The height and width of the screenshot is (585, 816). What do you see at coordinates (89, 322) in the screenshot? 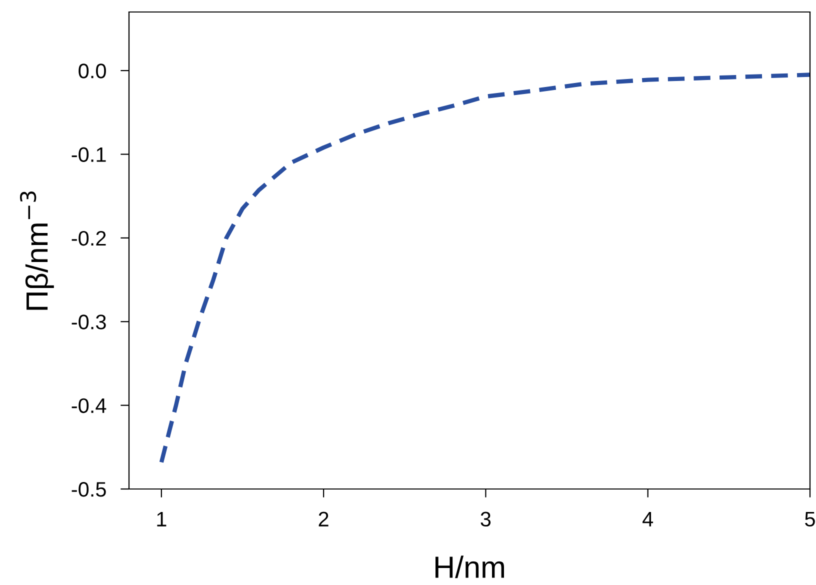
I see `y-tick-label: -0.3` at bounding box center [89, 322].